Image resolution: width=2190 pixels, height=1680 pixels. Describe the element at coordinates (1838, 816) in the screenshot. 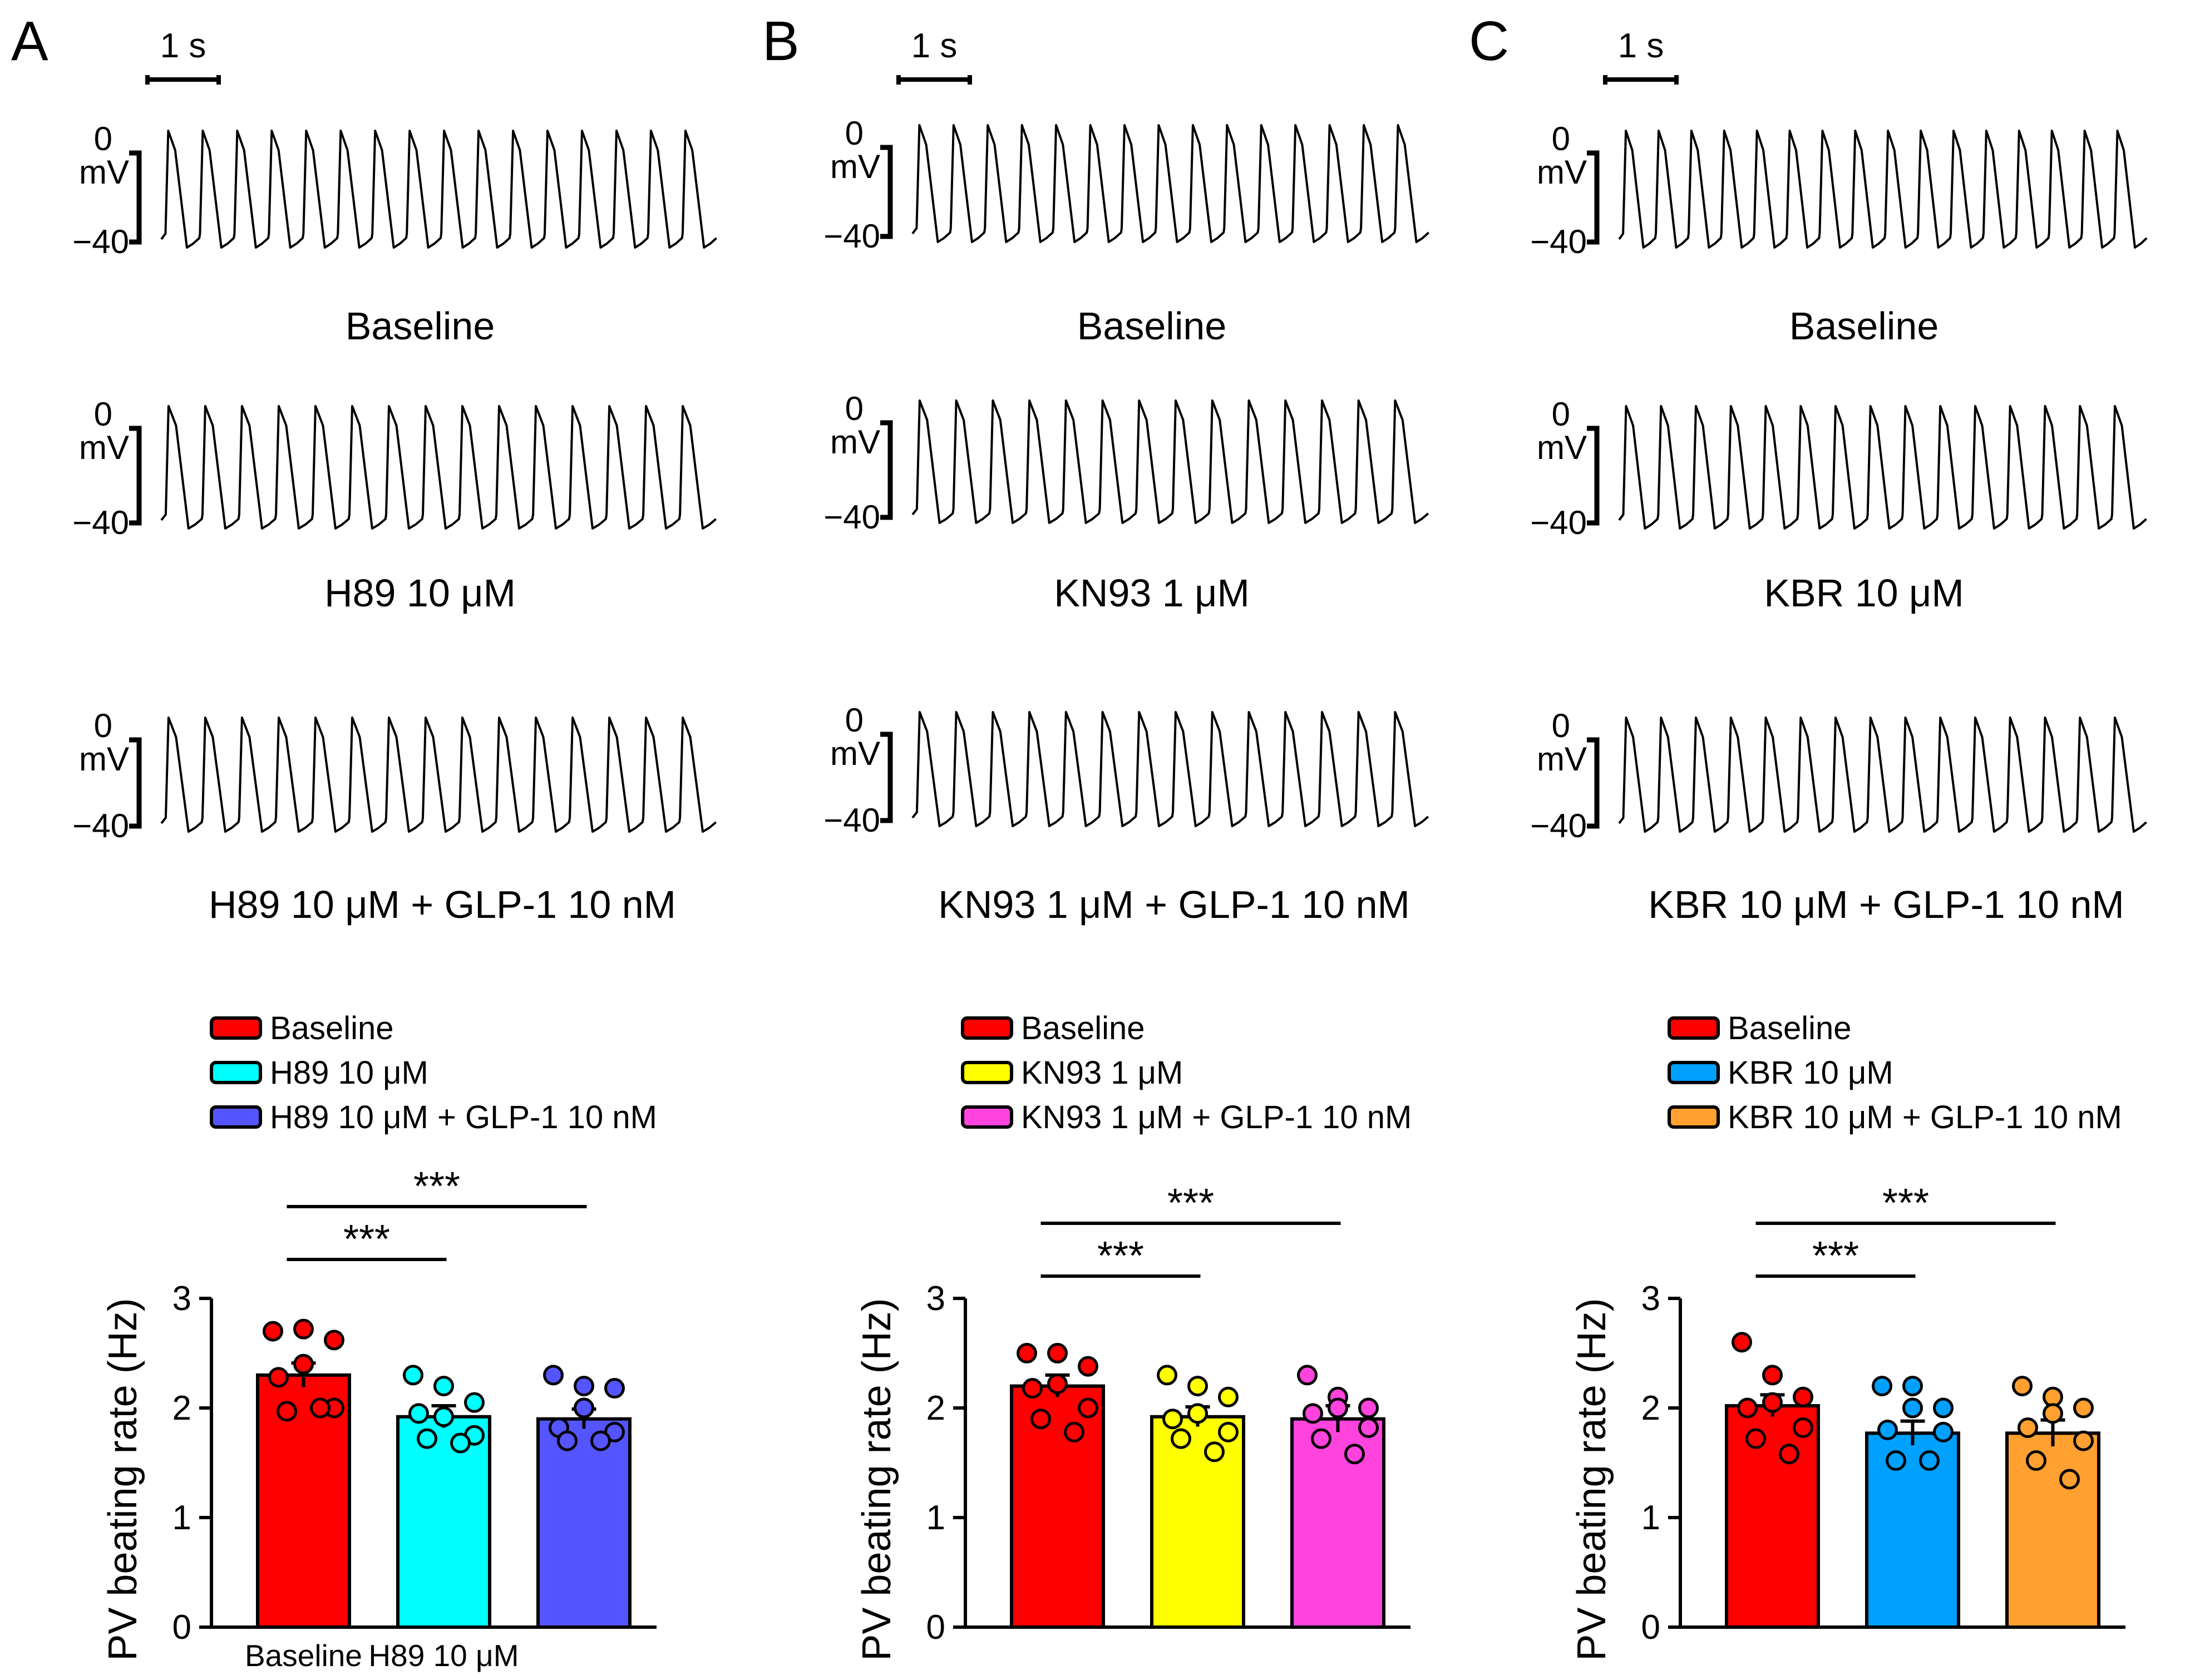

I see `trace-group: 0mV −40 KBR 10 μM + GLP-1 10 nM` at that location.